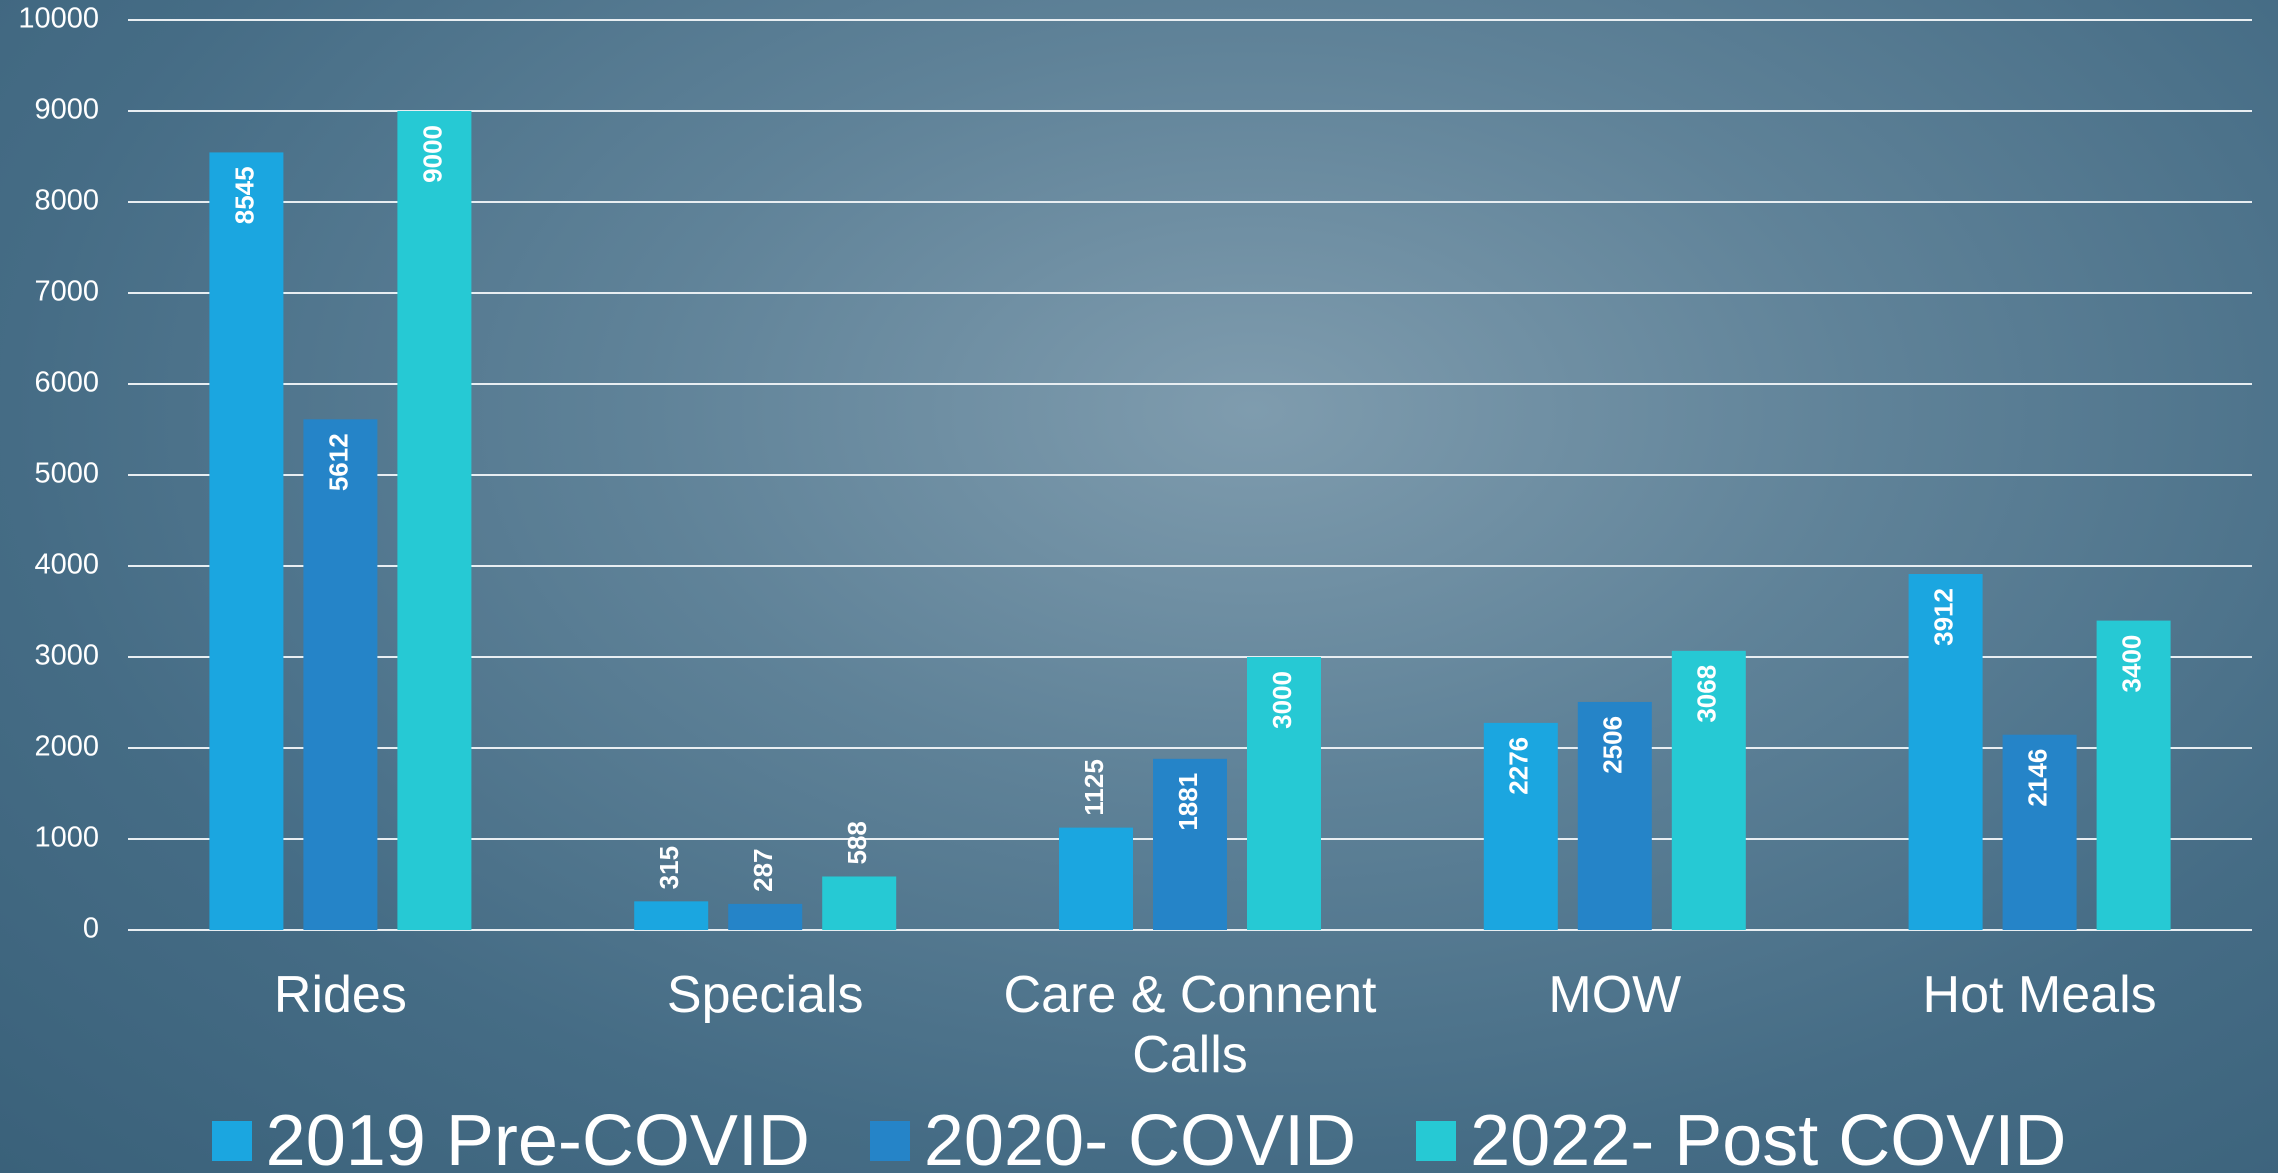 Image resolution: width=2278 pixels, height=1173 pixels. Describe the element at coordinates (66, 201) in the screenshot. I see `y-tick-label: 8000` at that location.